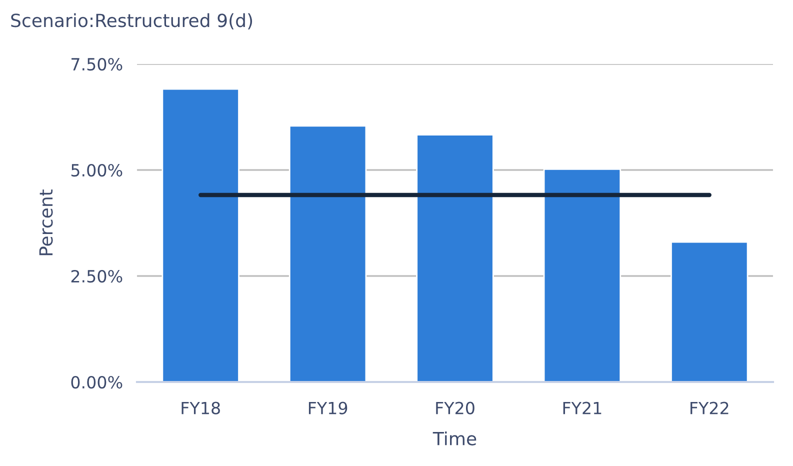 The width and height of the screenshot is (793, 466). I want to click on x-tick-label: FY22, so click(709, 408).